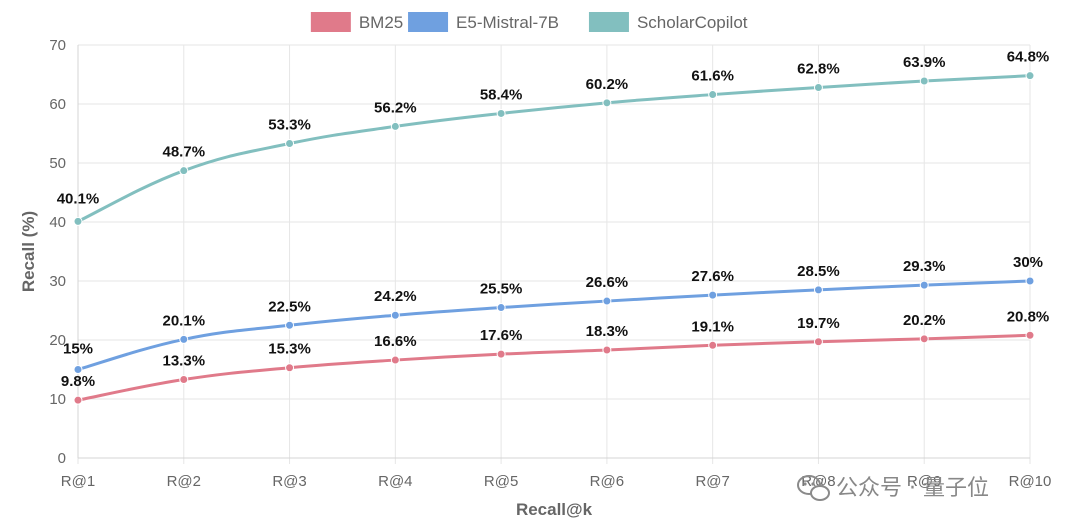 The height and width of the screenshot is (530, 1080). I want to click on data-label-e5-mistral-7b: 30%, so click(1028, 262).